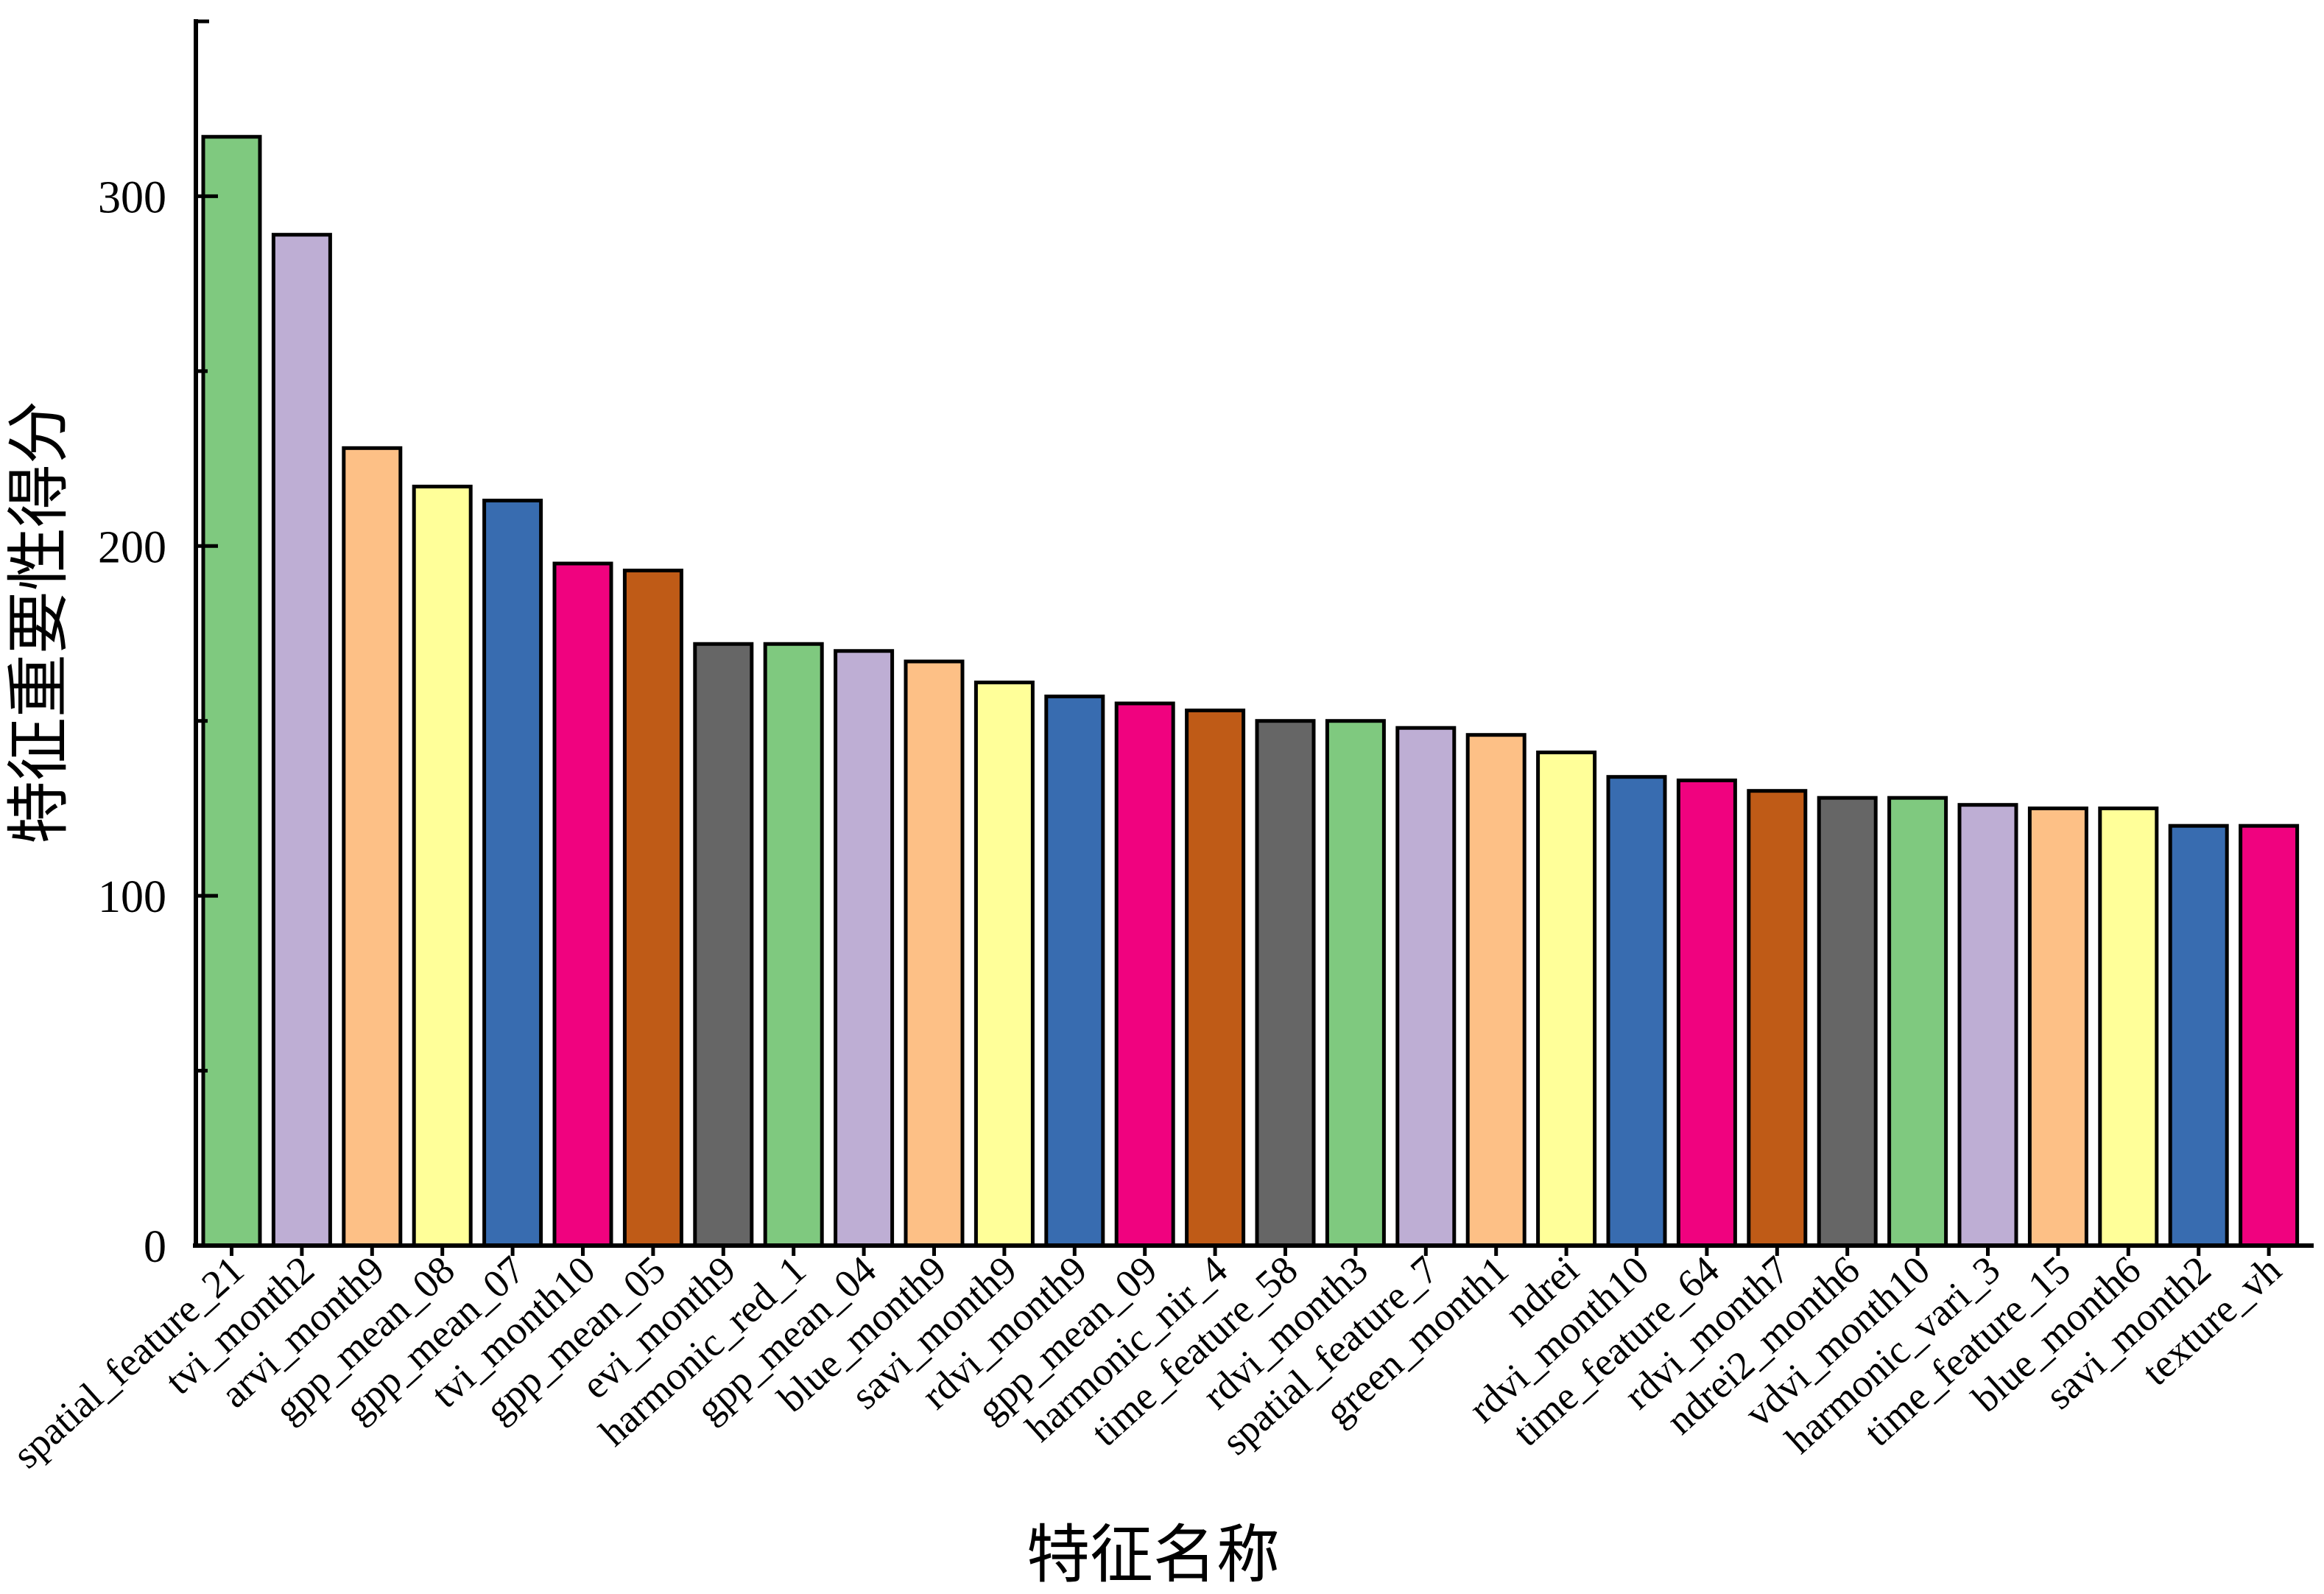 This screenshot has height=1594, width=2324. I want to click on y-tick-label: 0, so click(155, 1247).